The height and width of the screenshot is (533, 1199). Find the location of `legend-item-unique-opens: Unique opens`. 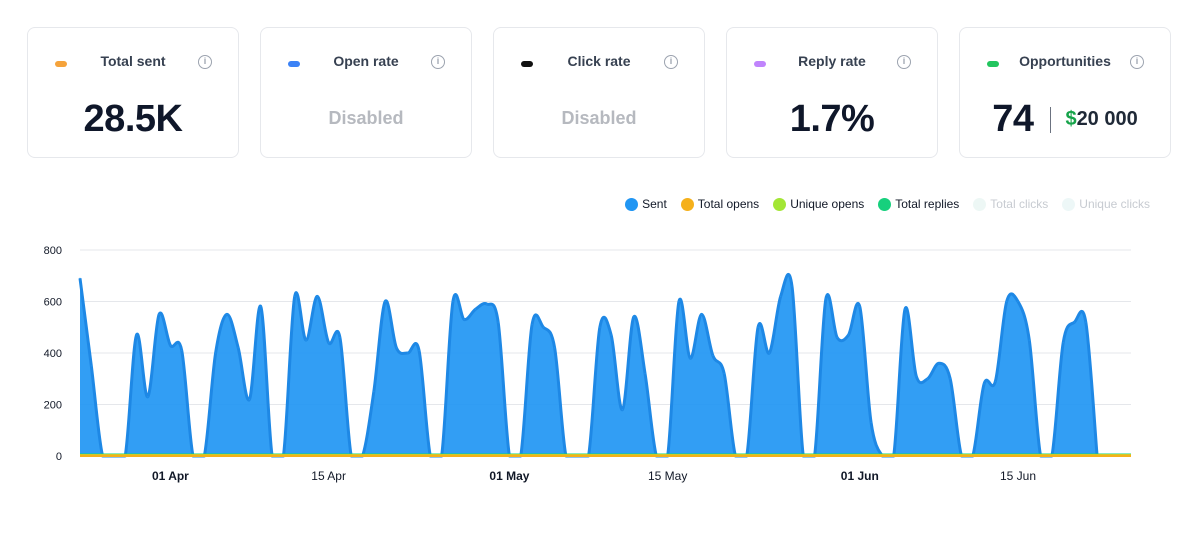

legend-item-unique-opens: Unique opens is located at coordinates (818, 204).